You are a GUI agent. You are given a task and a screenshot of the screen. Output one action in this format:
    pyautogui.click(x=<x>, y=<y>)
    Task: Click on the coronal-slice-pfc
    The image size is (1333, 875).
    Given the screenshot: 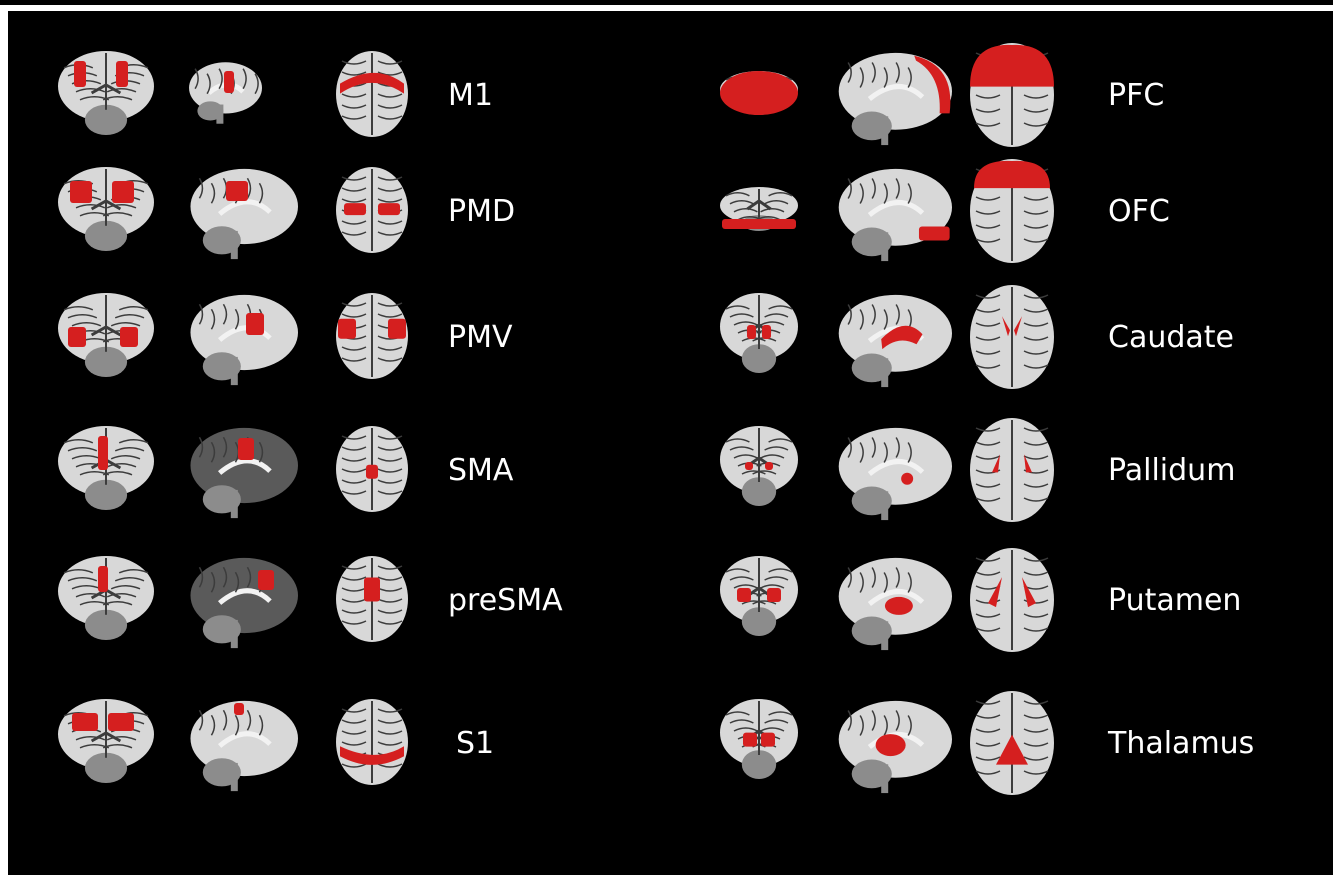 What is the action you would take?
    pyautogui.click(x=759, y=93)
    